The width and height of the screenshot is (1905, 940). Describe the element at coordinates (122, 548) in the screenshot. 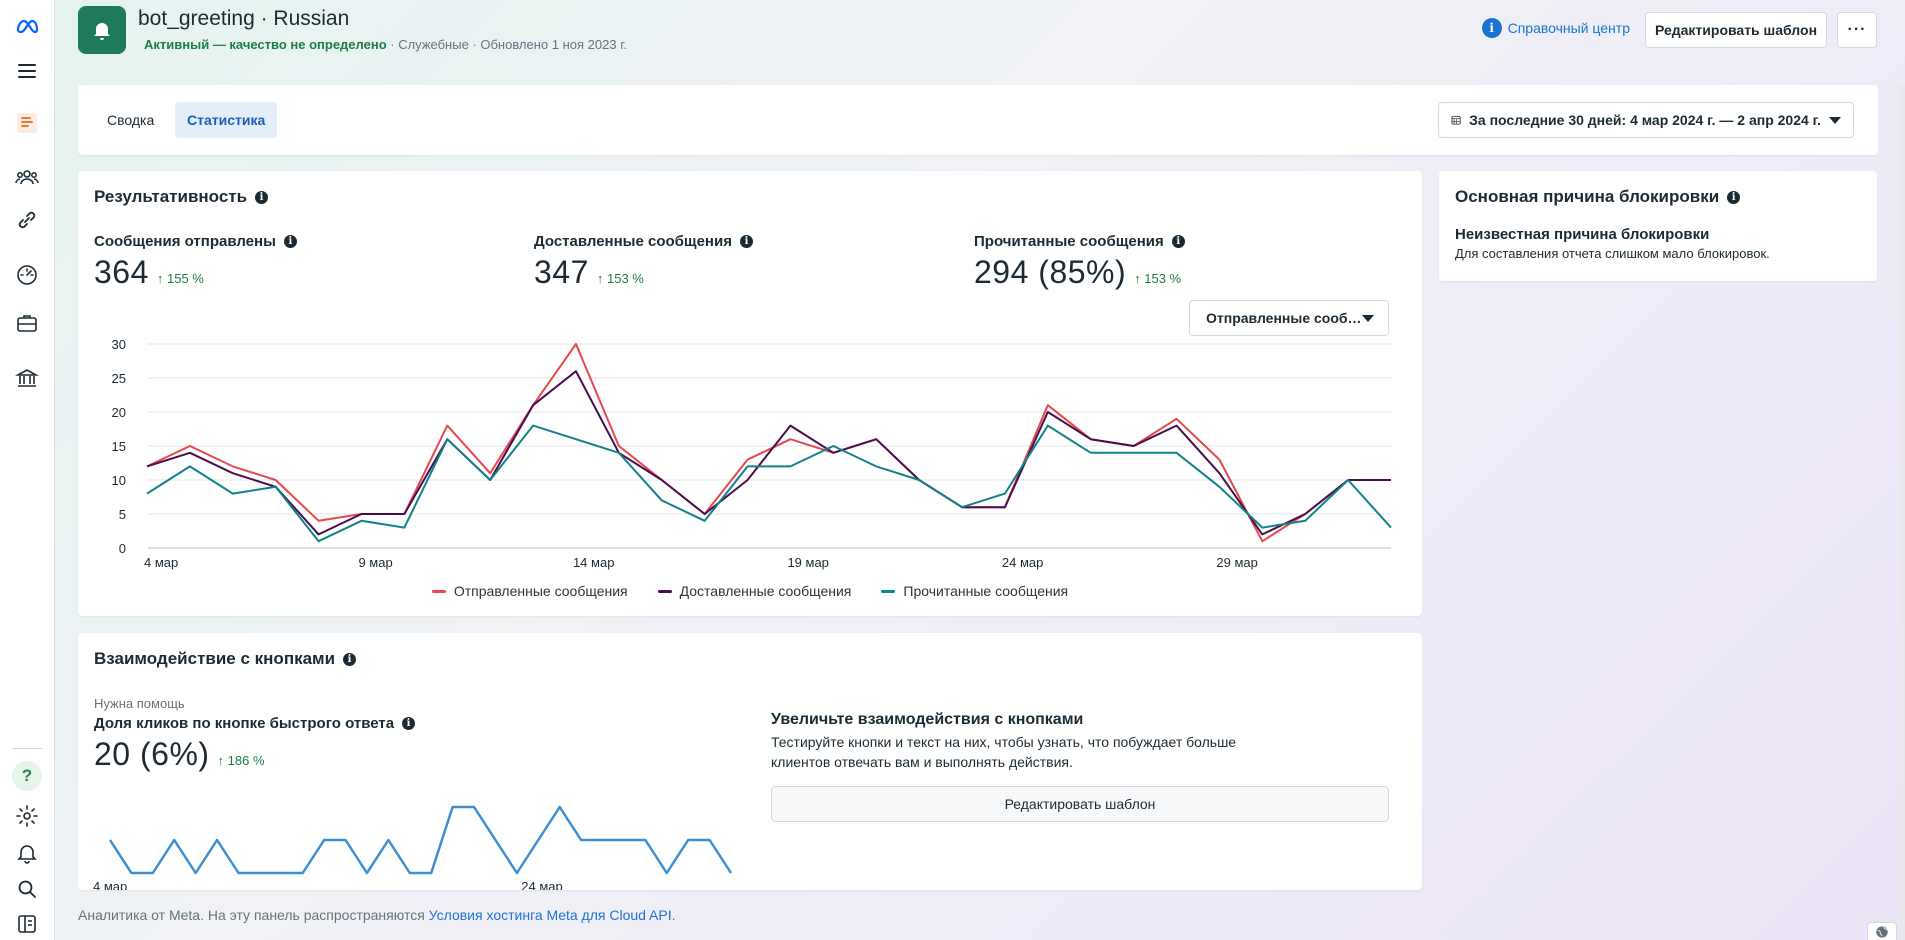

I see `y-tick-label: 0` at that location.